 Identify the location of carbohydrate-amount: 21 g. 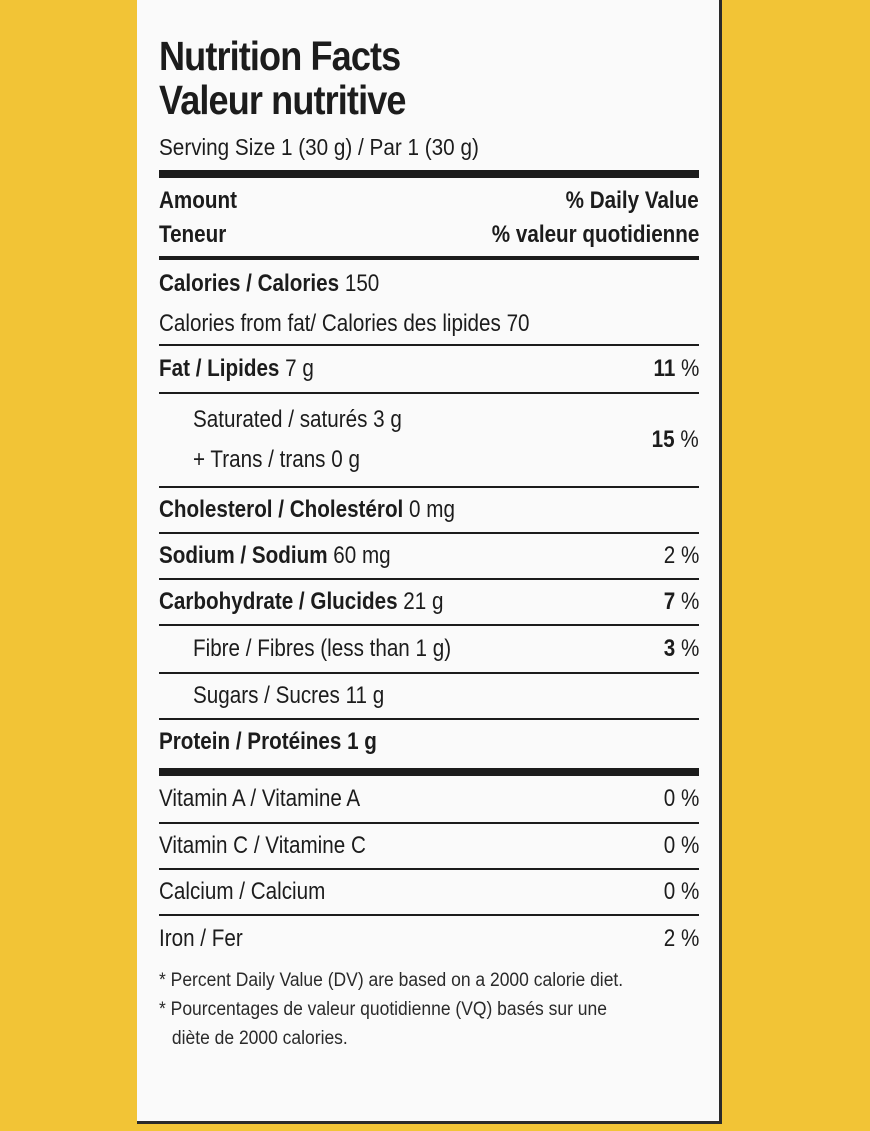
(423, 601).